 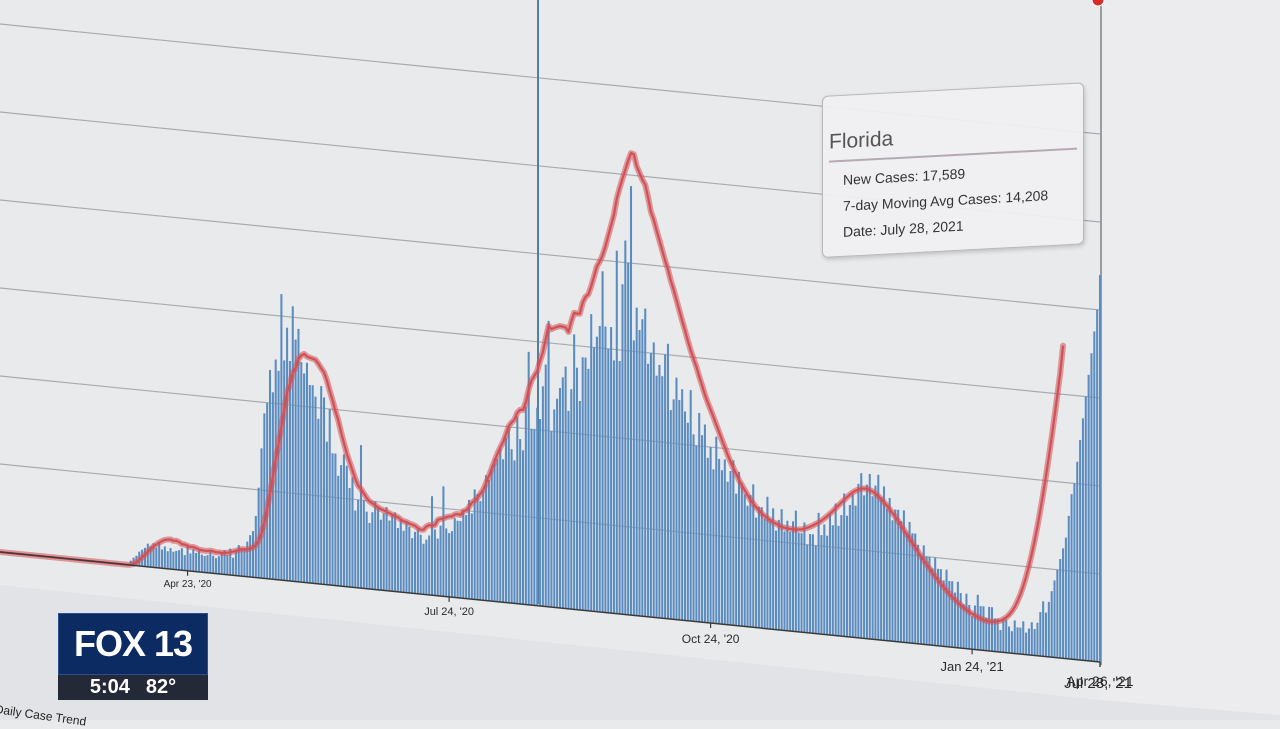 What do you see at coordinates (133, 644) in the screenshot?
I see `station-logo: FOX 13` at bounding box center [133, 644].